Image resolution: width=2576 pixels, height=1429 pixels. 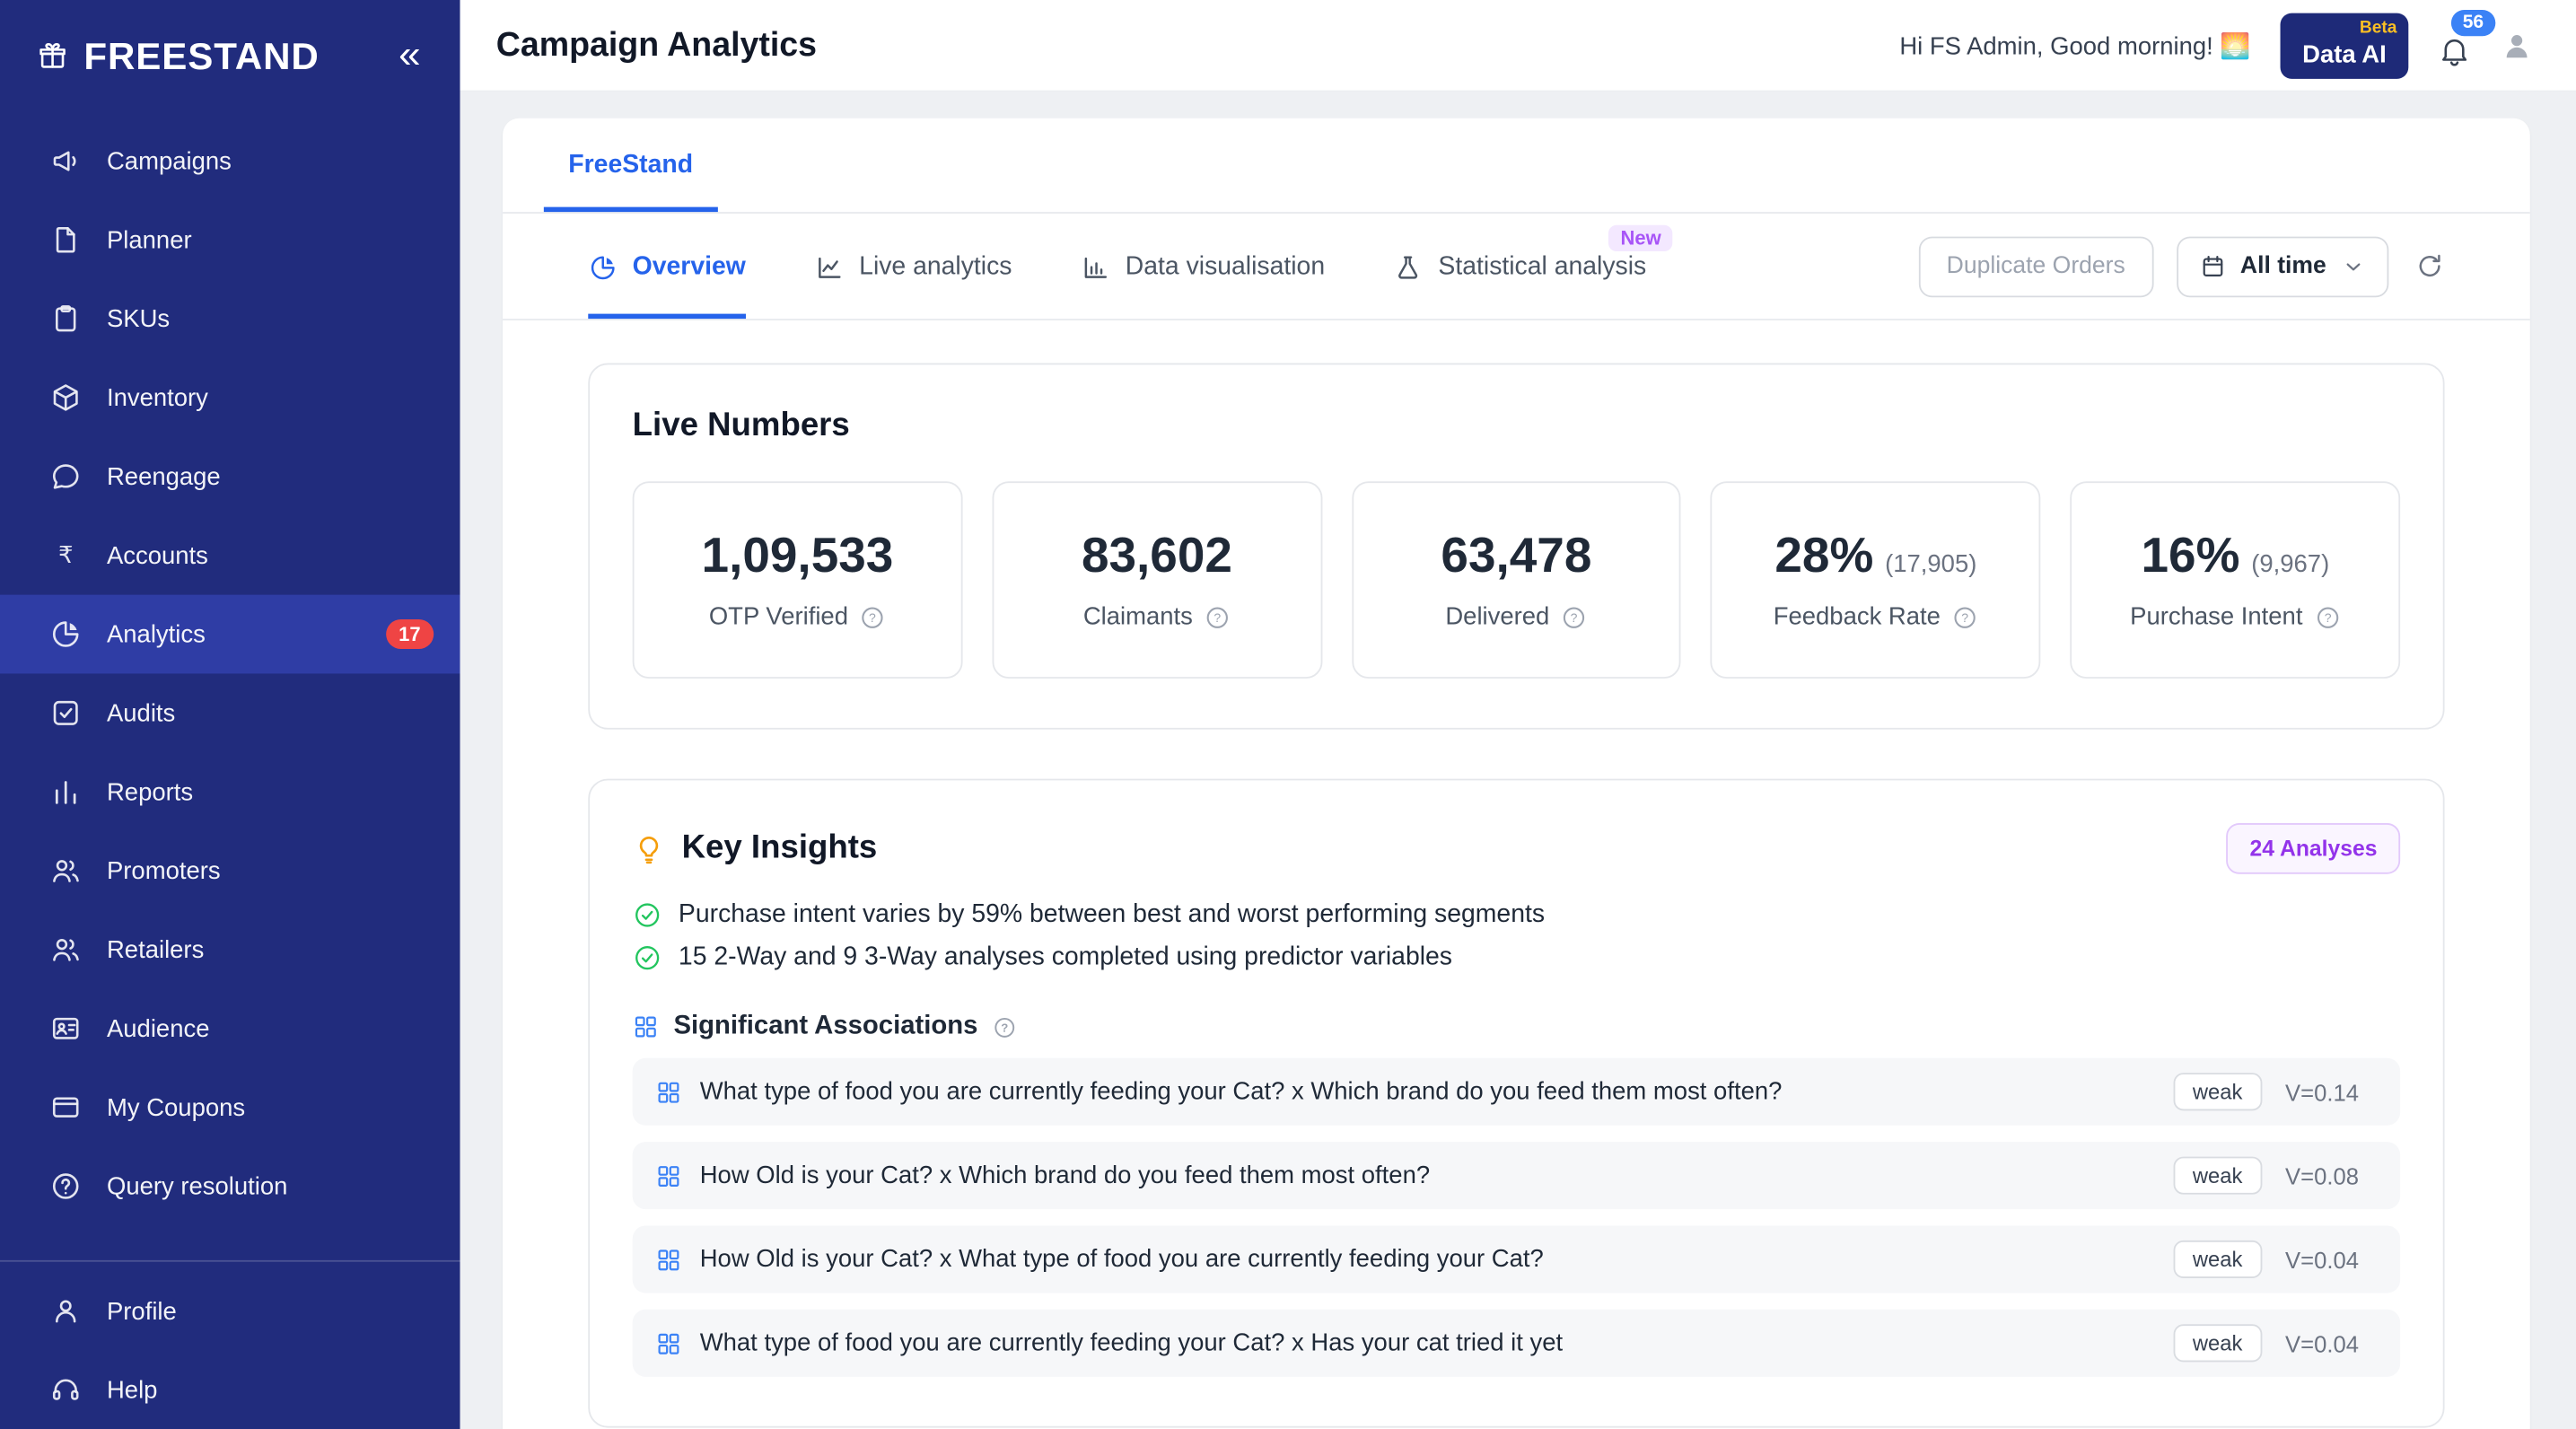 What do you see at coordinates (230, 318) in the screenshot?
I see `sidebar-item-skus: SKUs` at bounding box center [230, 318].